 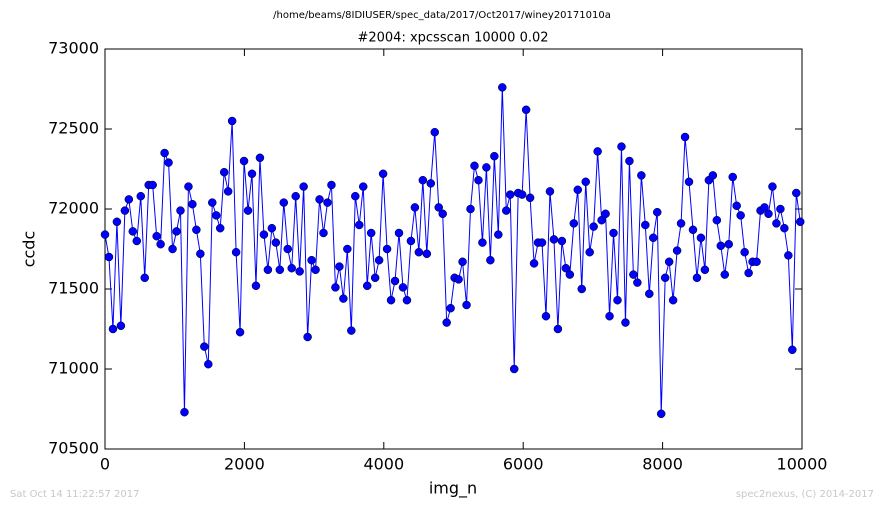 I want to click on footer-left: Sat Oct 14 11:22:57 2017, so click(x=75, y=494).